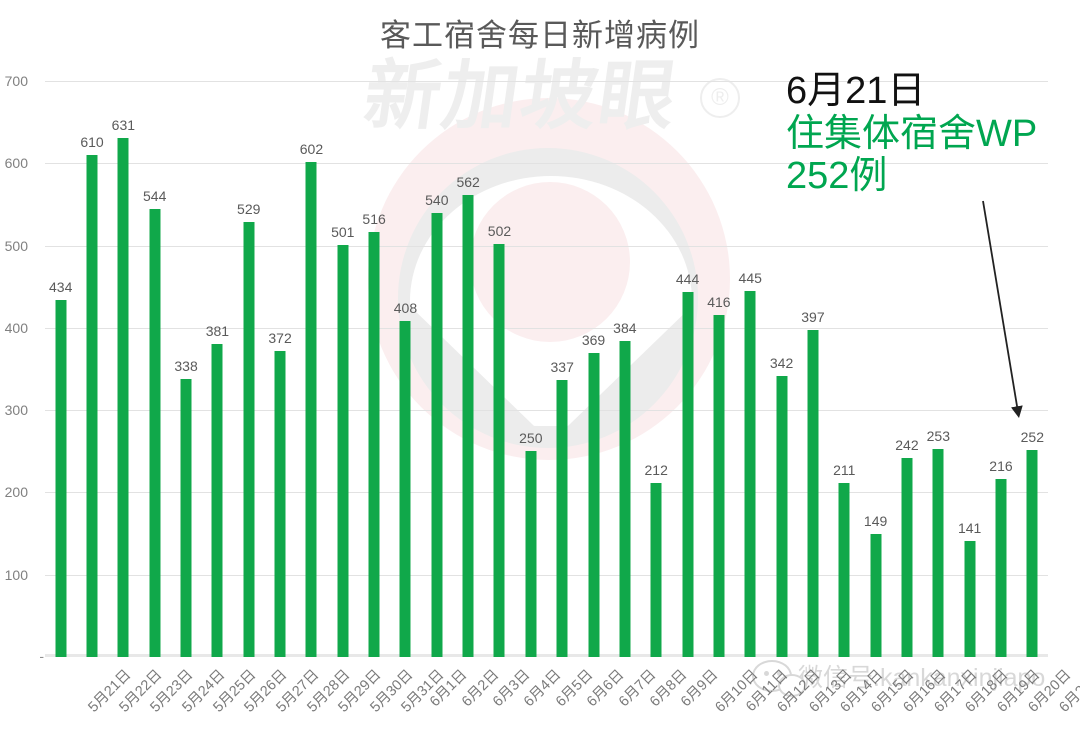 The height and width of the screenshot is (734, 1080). I want to click on annotation-block: 6月21日 住集体宿舍WP 252例, so click(911, 134).